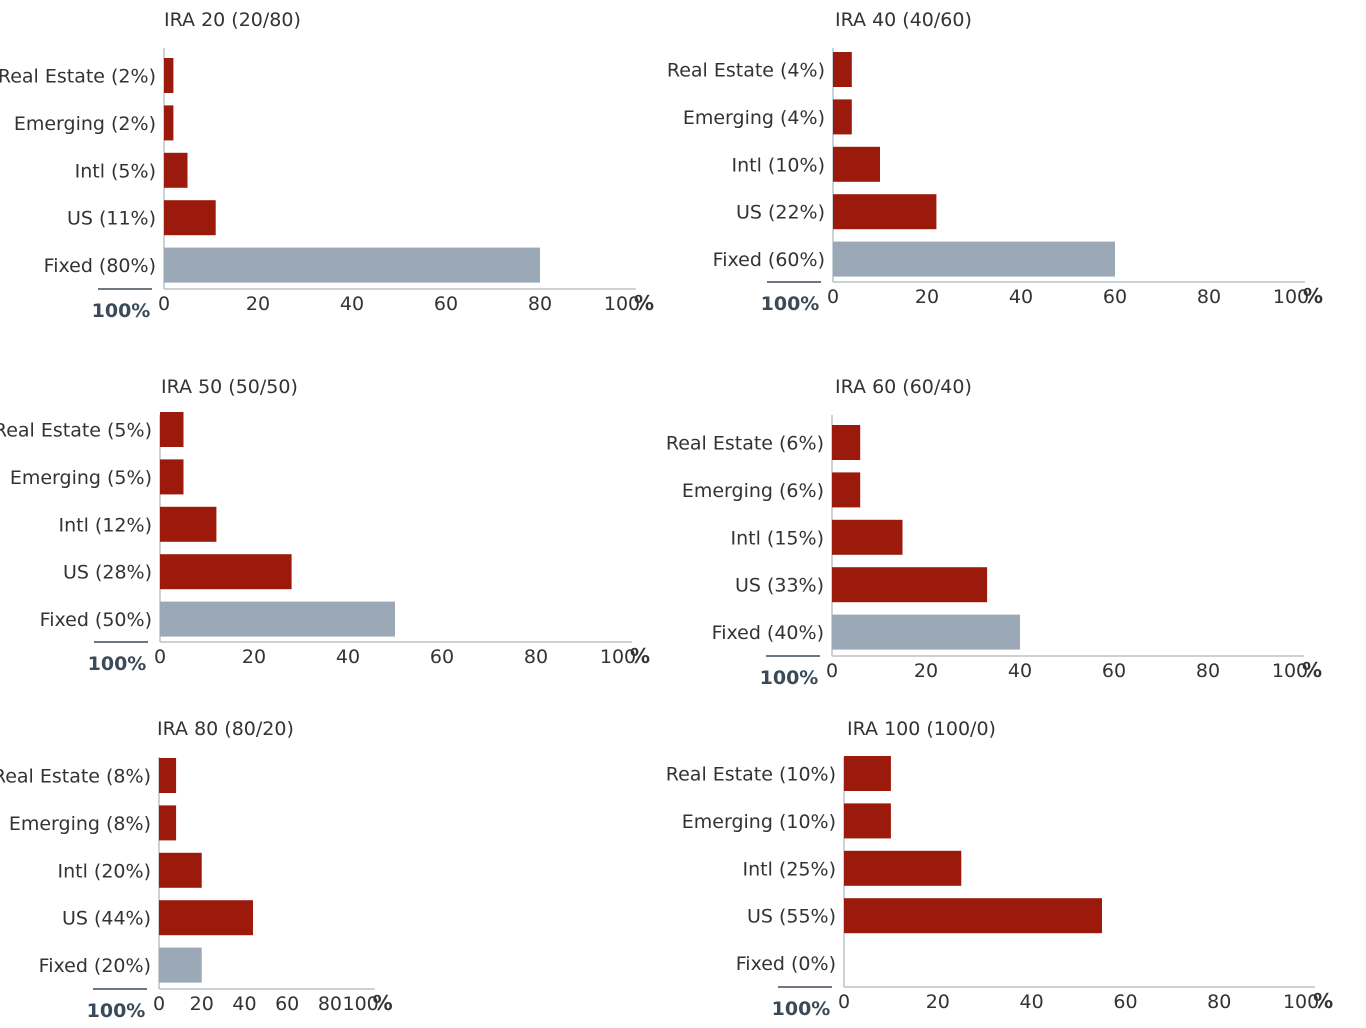 The height and width of the screenshot is (1028, 1366). What do you see at coordinates (96, 620) in the screenshot?
I see `category-label: Fixed (50%)` at bounding box center [96, 620].